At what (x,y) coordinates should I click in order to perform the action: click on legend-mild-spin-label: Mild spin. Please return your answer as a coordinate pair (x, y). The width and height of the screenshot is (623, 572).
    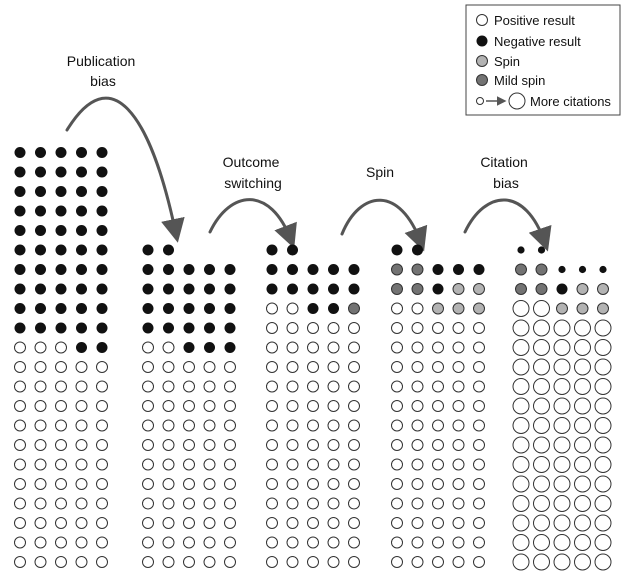
    Looking at the image, I should click on (519, 80).